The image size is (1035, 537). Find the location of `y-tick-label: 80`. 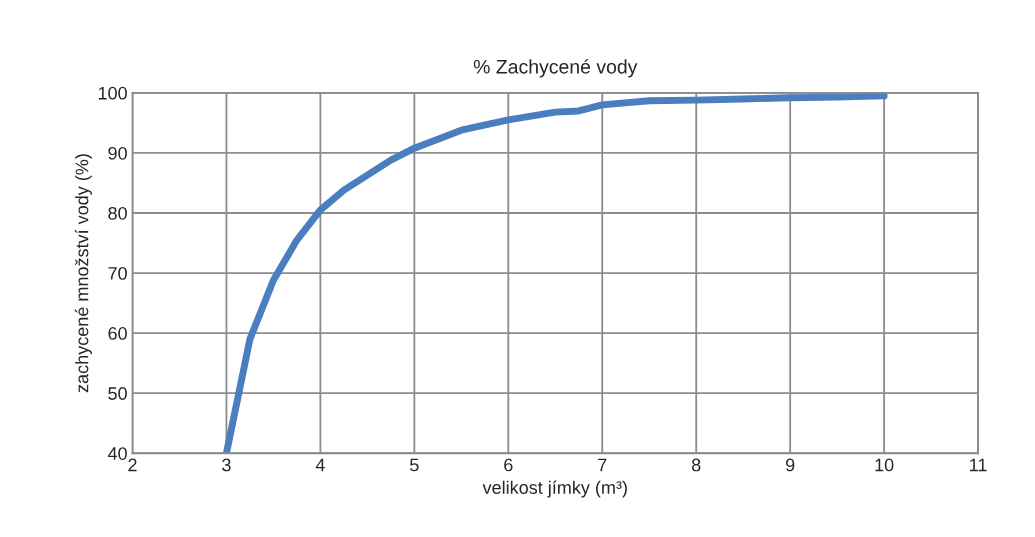

y-tick-label: 80 is located at coordinates (117, 213).